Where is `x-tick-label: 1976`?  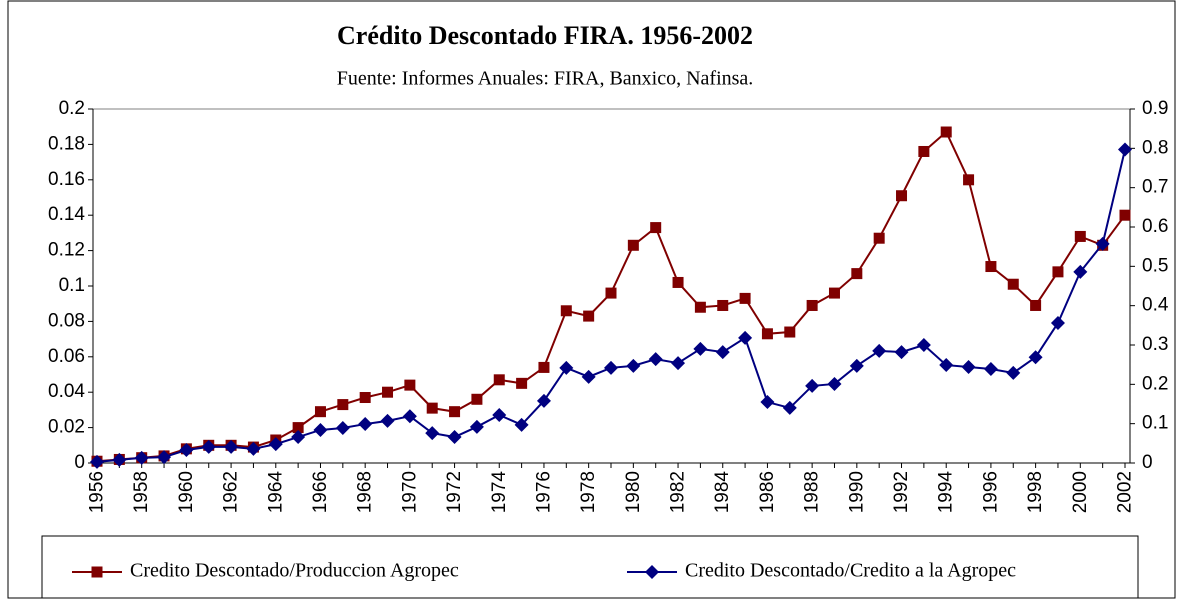 x-tick-label: 1976 is located at coordinates (543, 492).